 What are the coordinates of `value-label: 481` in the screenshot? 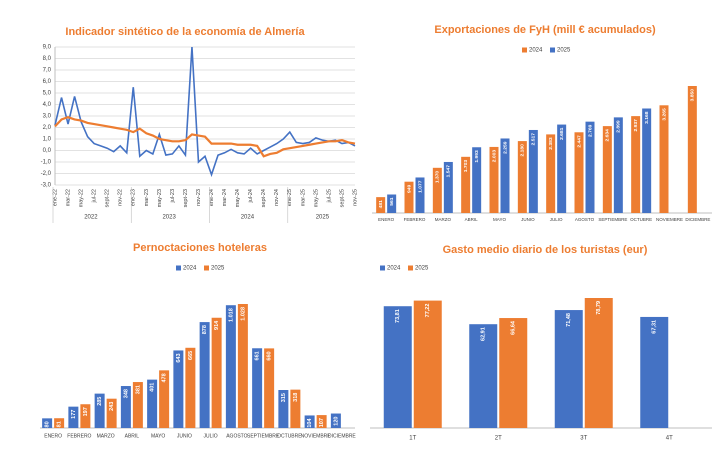 It's located at (381, 204).